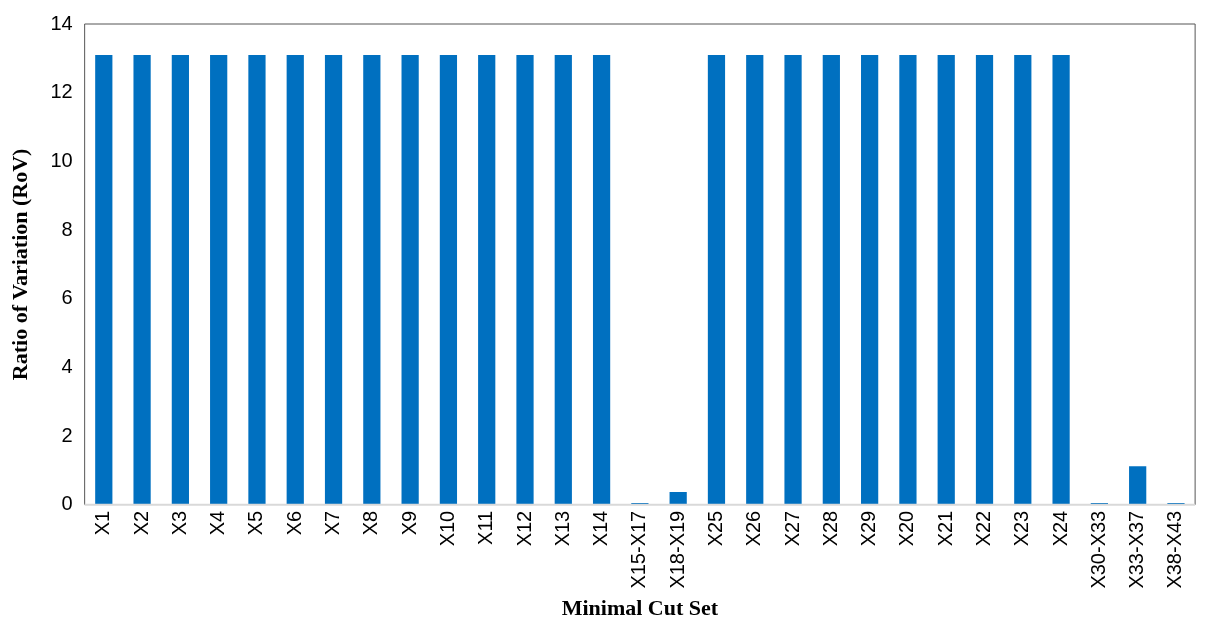 The height and width of the screenshot is (629, 1206). Describe the element at coordinates (906, 528) in the screenshot. I see `x-tick-label: X20` at that location.